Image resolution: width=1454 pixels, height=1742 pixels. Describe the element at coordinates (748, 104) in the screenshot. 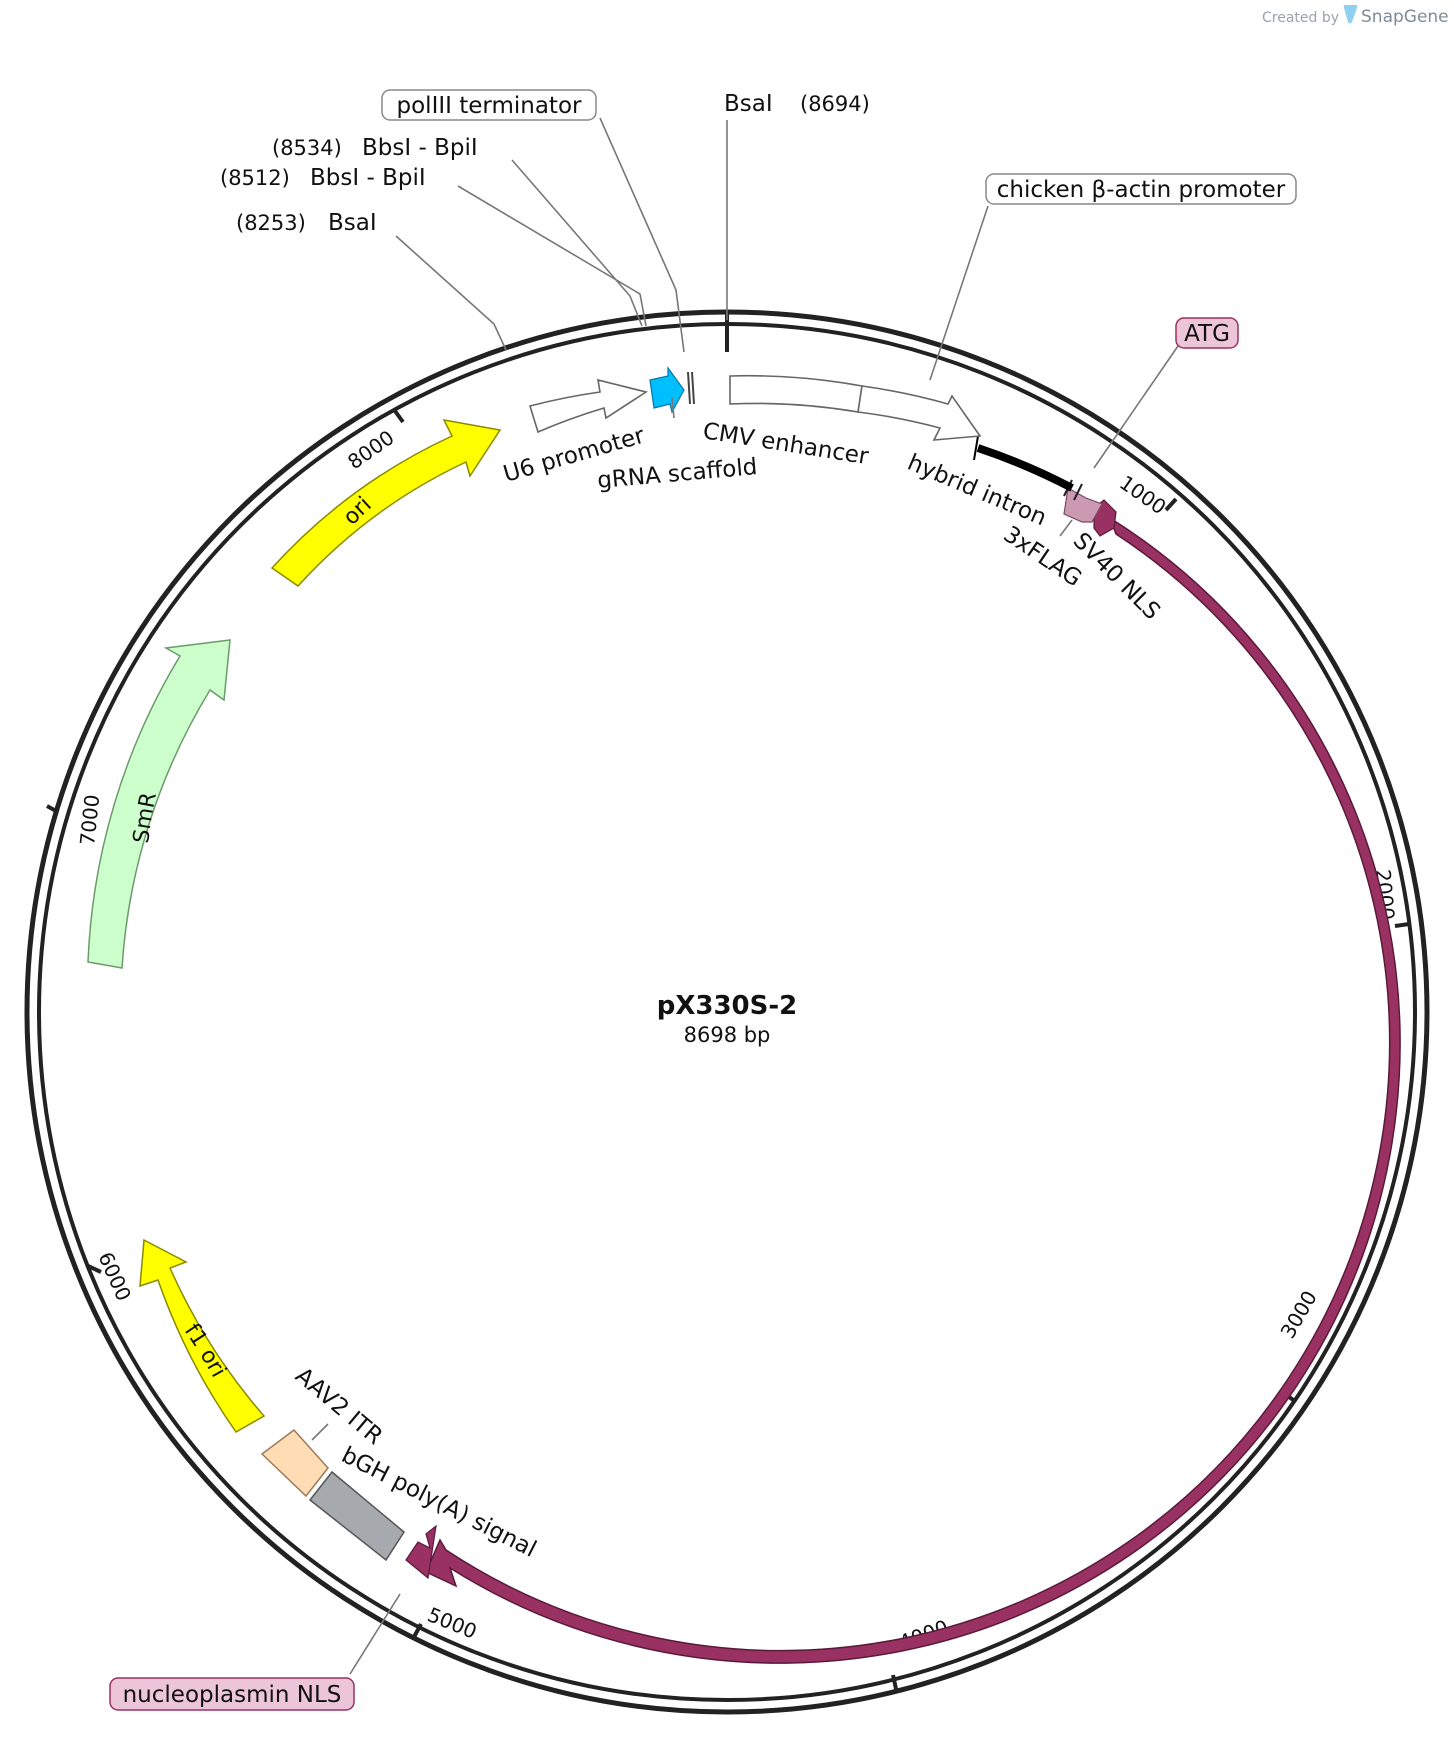

I see `bsai-8694-name: BsaI` at that location.